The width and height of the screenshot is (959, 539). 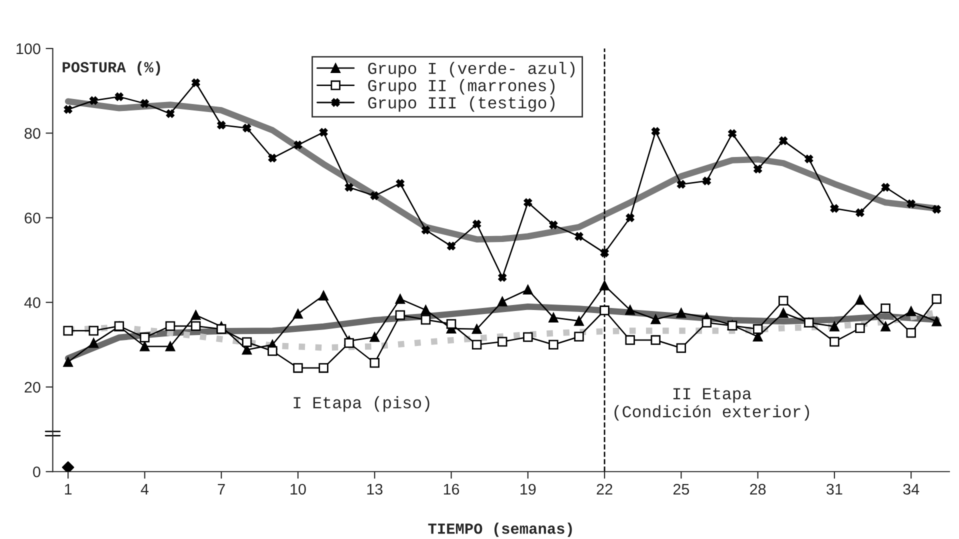 What do you see at coordinates (144, 489) in the screenshot?
I see `x-tick-label: 4` at bounding box center [144, 489].